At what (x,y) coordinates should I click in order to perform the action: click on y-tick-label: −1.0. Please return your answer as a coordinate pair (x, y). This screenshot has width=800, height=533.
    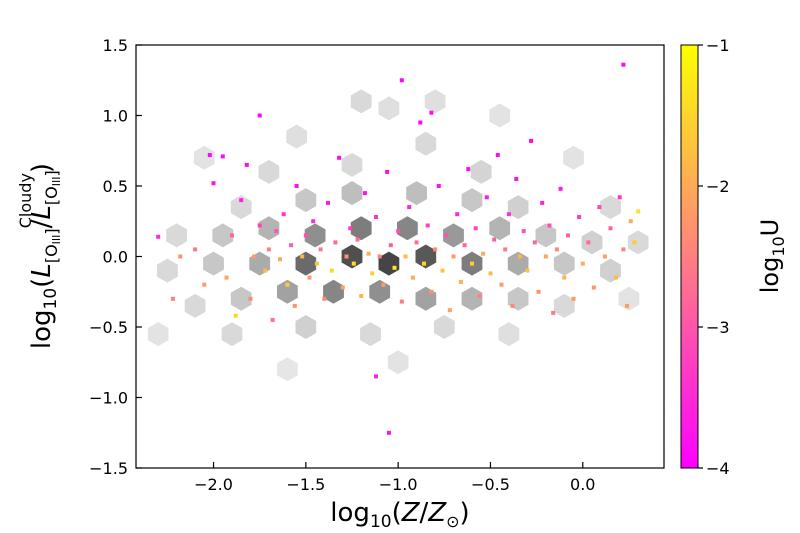
    Looking at the image, I should click on (108, 398).